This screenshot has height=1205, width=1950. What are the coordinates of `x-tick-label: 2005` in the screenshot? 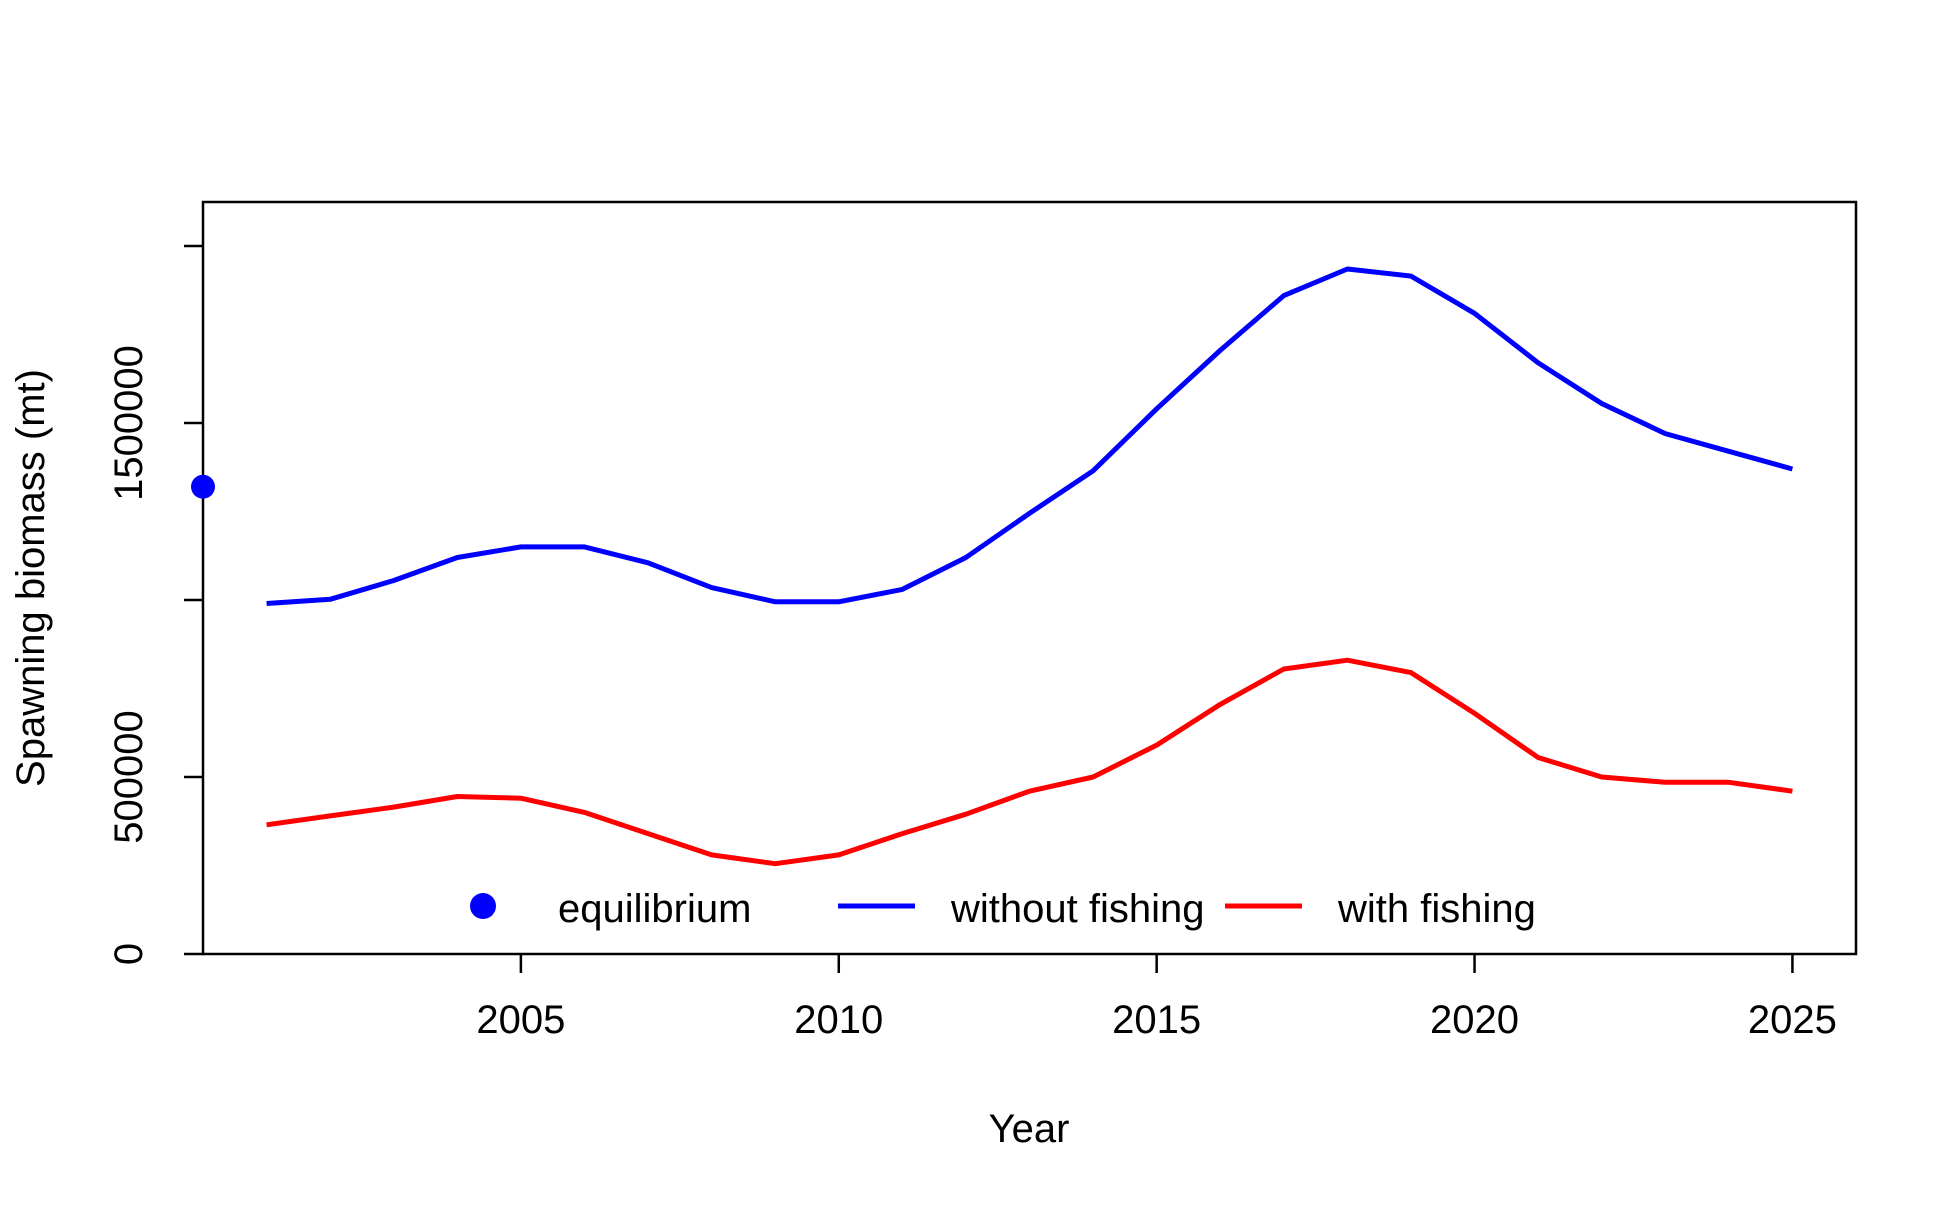 It's located at (520, 1020).